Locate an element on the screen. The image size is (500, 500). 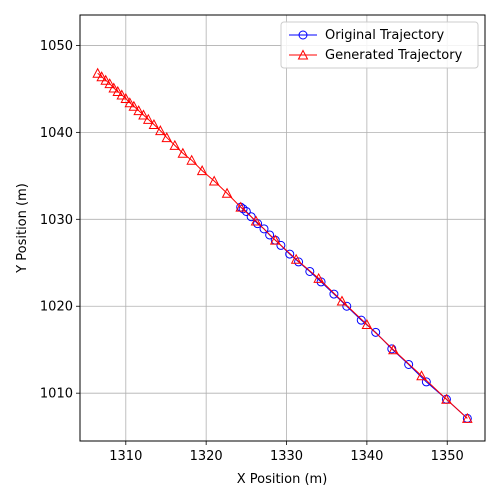
y-tick-label: 1050 is located at coordinates (56, 46).